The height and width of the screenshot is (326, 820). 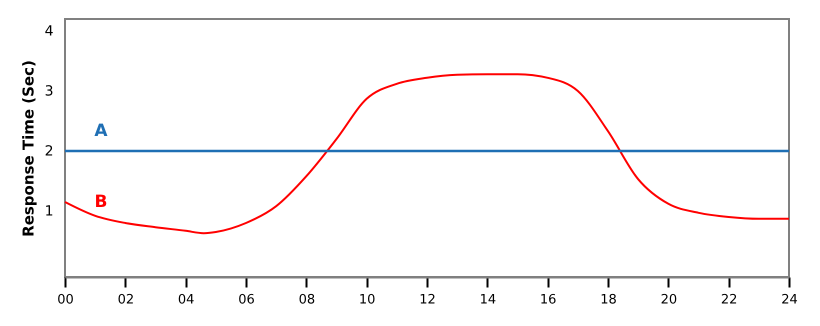 I want to click on x-tick-label: 12, so click(x=427, y=300).